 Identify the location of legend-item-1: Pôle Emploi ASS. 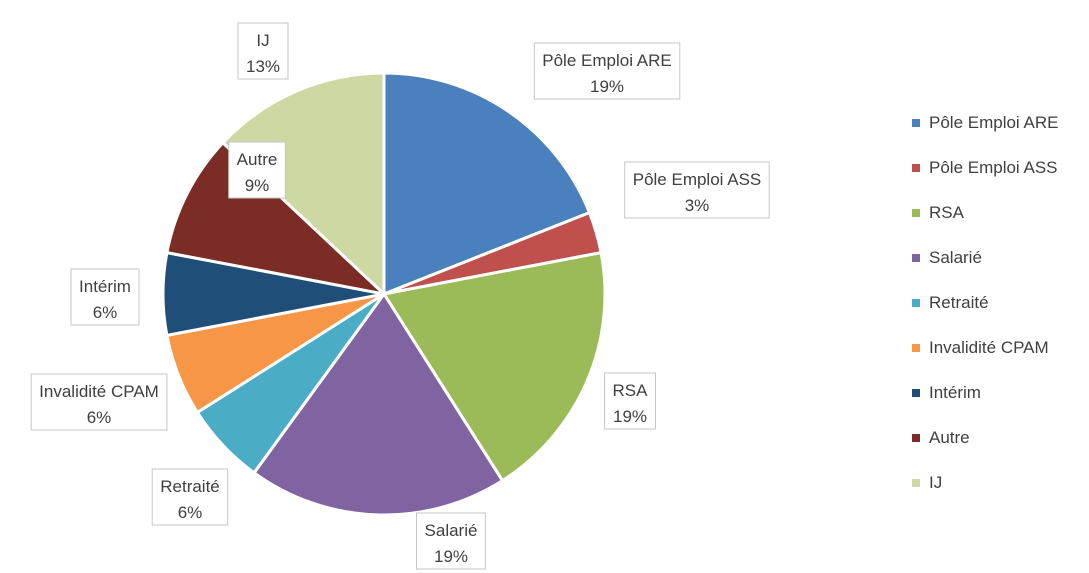
(985, 167).